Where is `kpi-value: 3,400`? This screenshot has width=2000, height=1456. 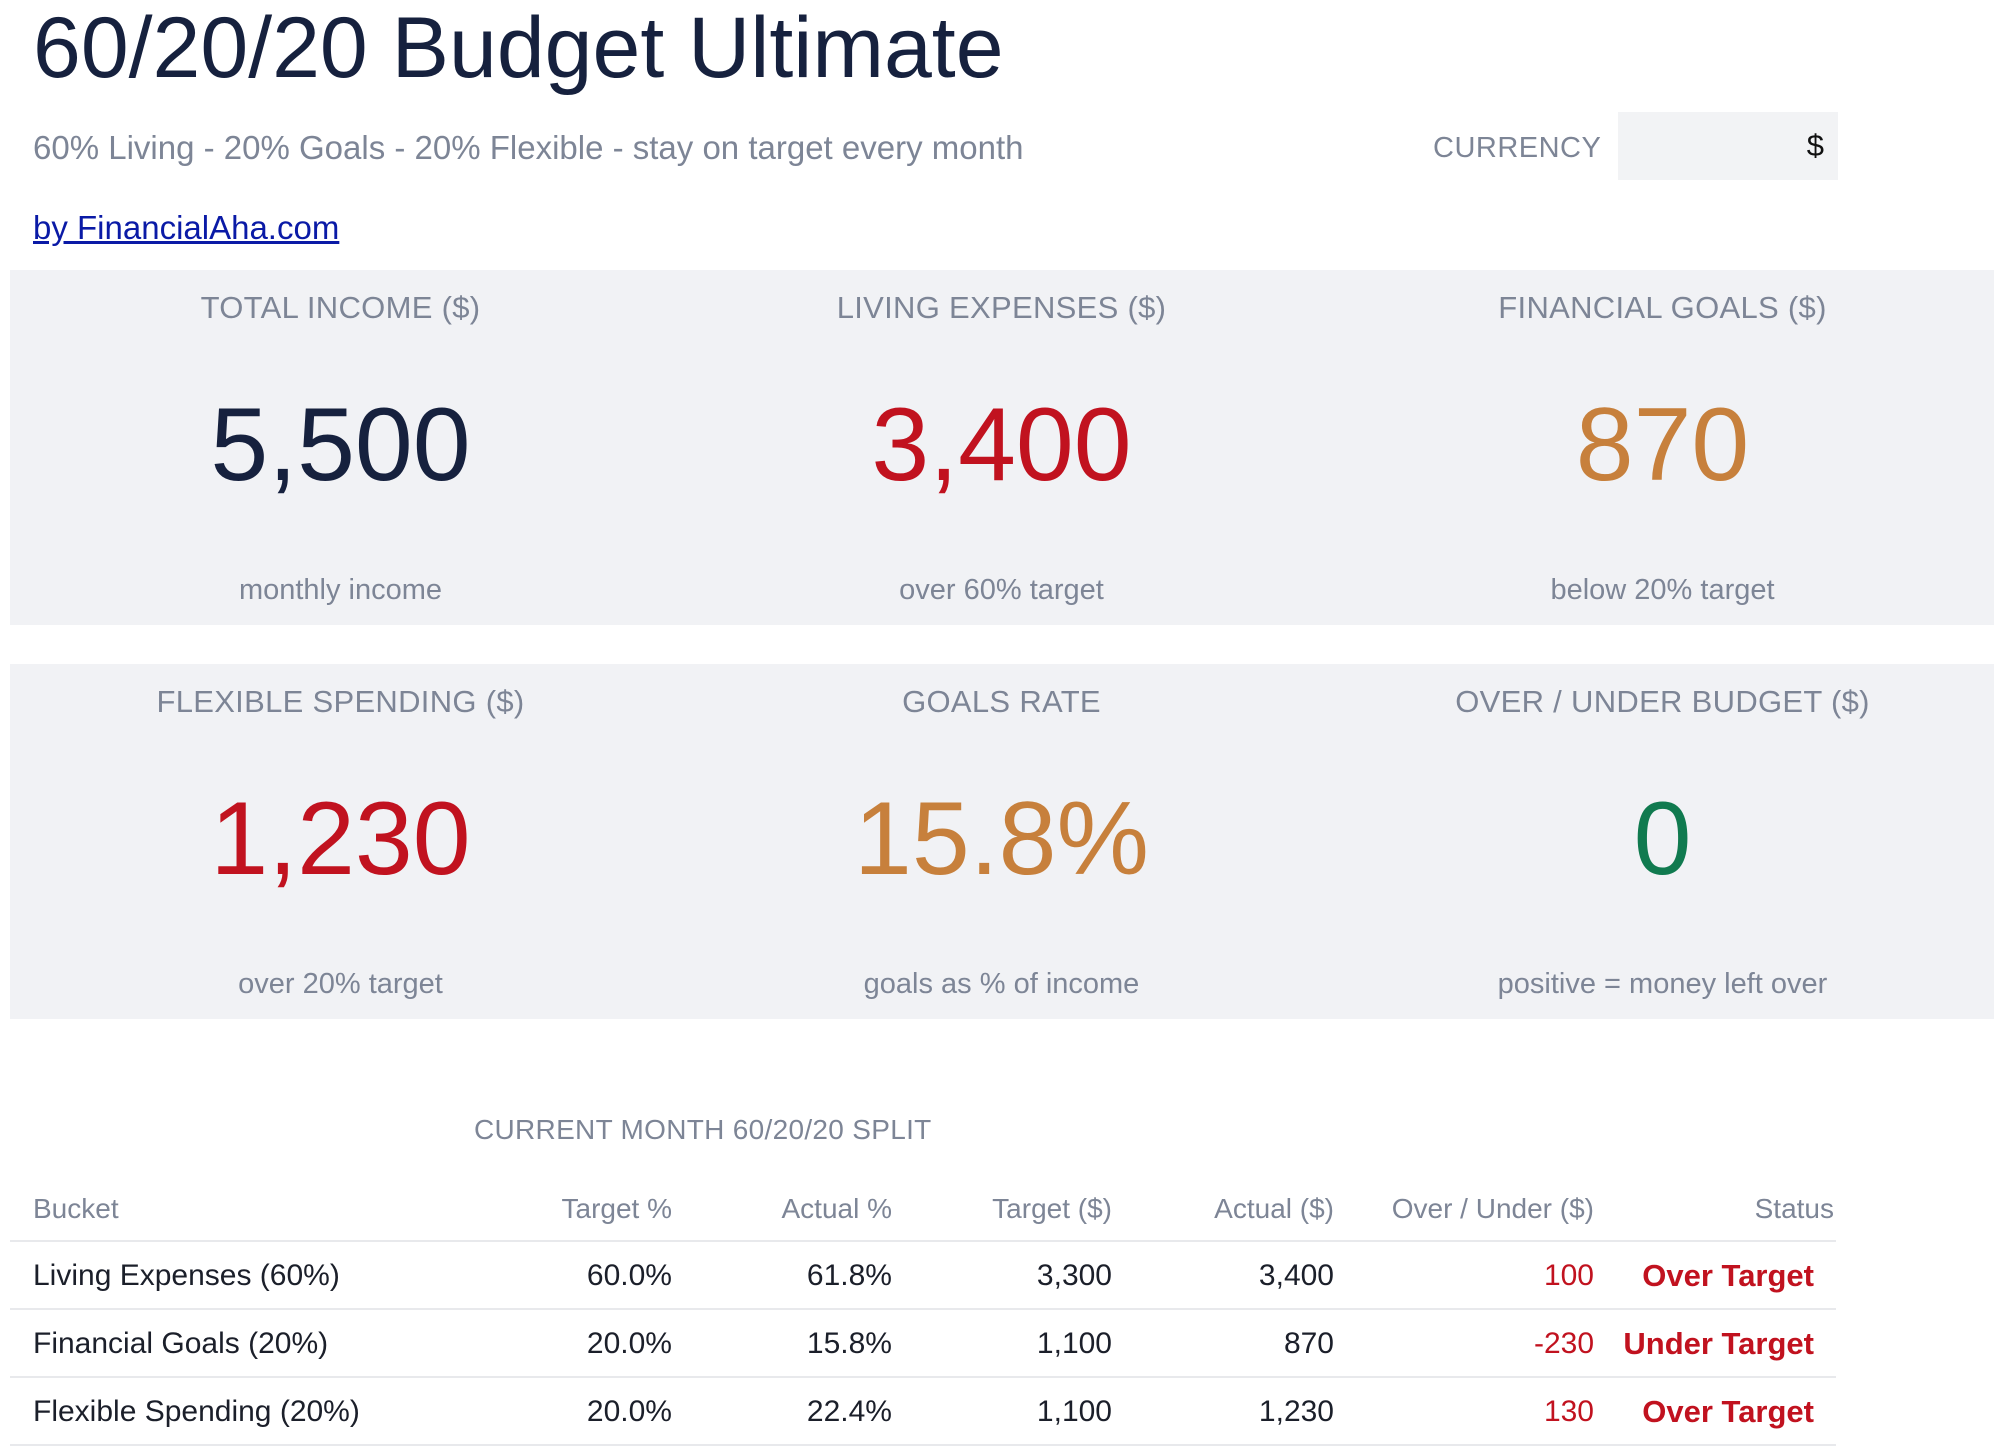
kpi-value: 3,400 is located at coordinates (1001, 445).